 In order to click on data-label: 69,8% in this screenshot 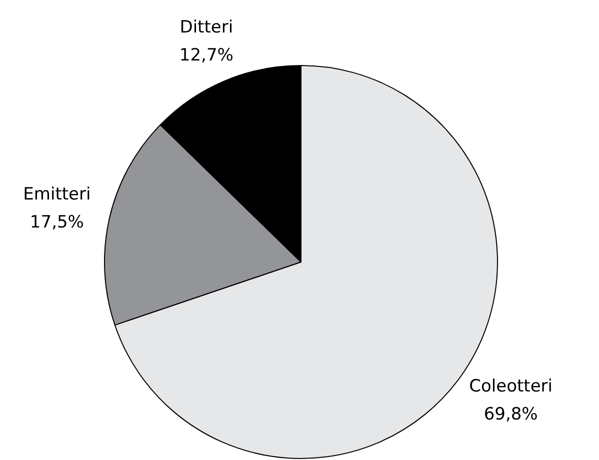, I will do `click(511, 414)`.